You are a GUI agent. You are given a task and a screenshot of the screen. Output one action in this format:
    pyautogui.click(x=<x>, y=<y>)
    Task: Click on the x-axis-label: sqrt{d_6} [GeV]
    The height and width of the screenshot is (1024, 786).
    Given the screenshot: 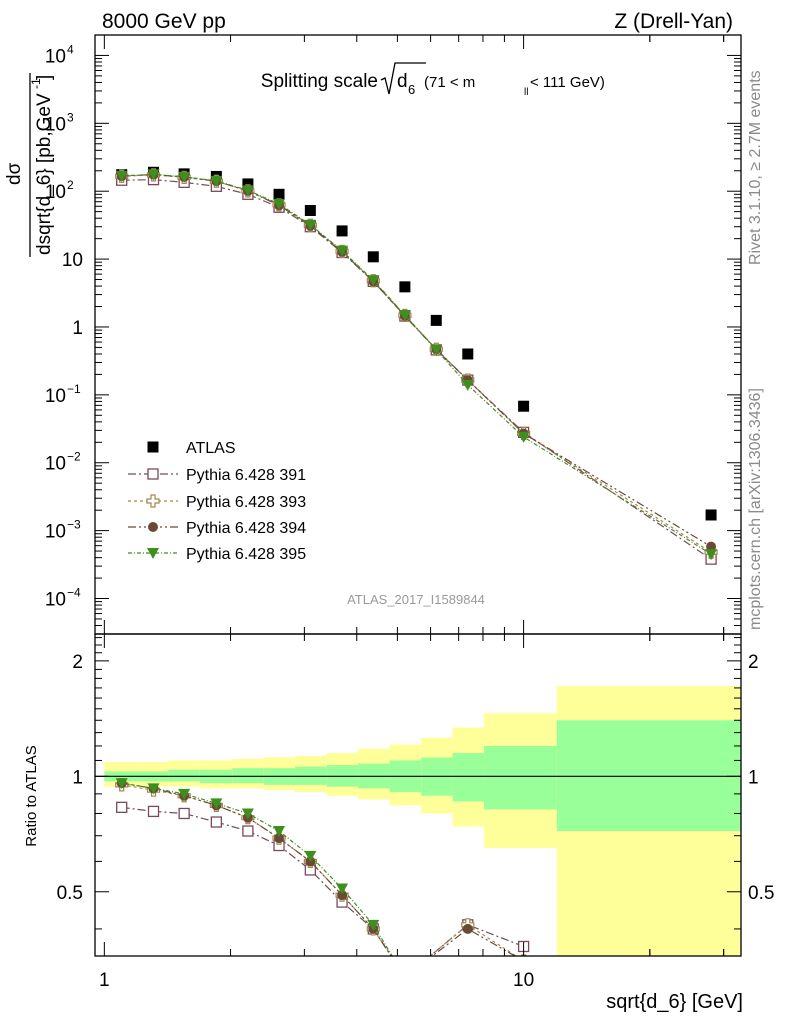 What is the action you would take?
    pyautogui.click(x=674, y=1002)
    